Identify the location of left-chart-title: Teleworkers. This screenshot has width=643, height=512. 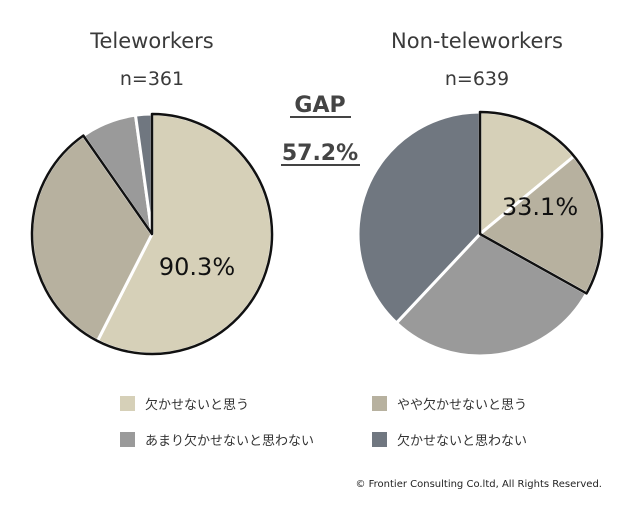
(151, 41).